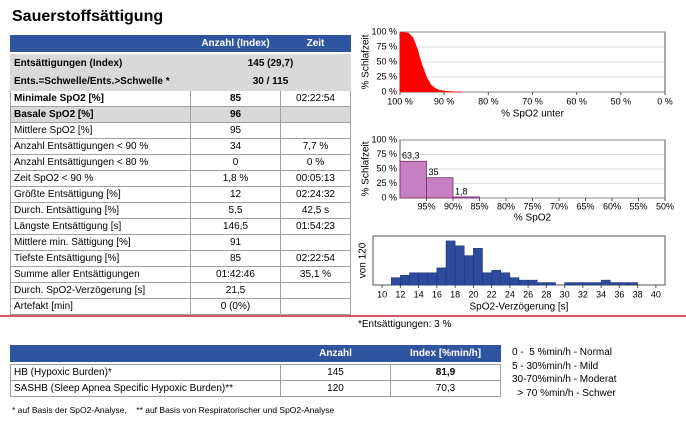 This screenshot has height=430, width=686. What do you see at coordinates (619, 294) in the screenshot?
I see `x-tick-label: 36` at bounding box center [619, 294].